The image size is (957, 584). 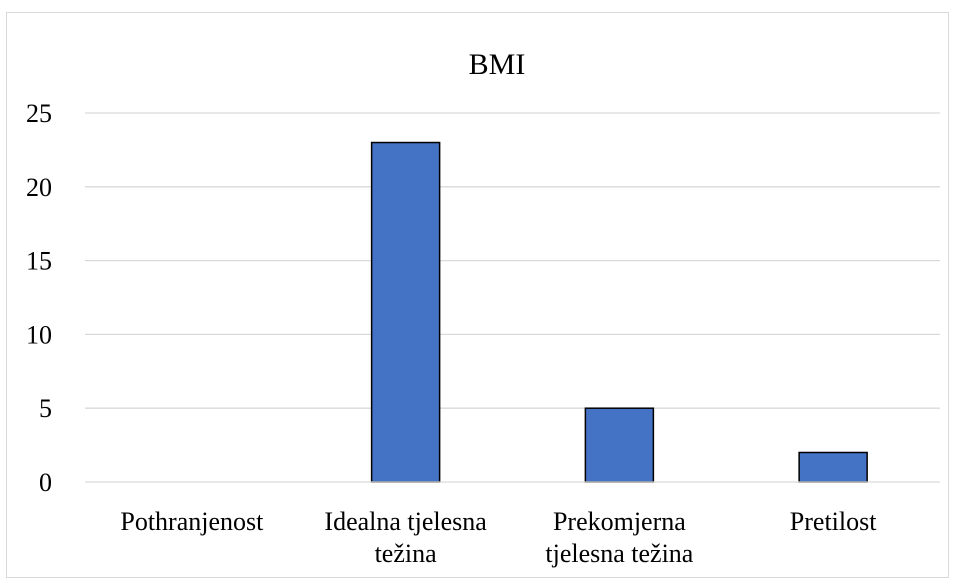 I want to click on y-tick-label: 5, so click(x=45, y=408).